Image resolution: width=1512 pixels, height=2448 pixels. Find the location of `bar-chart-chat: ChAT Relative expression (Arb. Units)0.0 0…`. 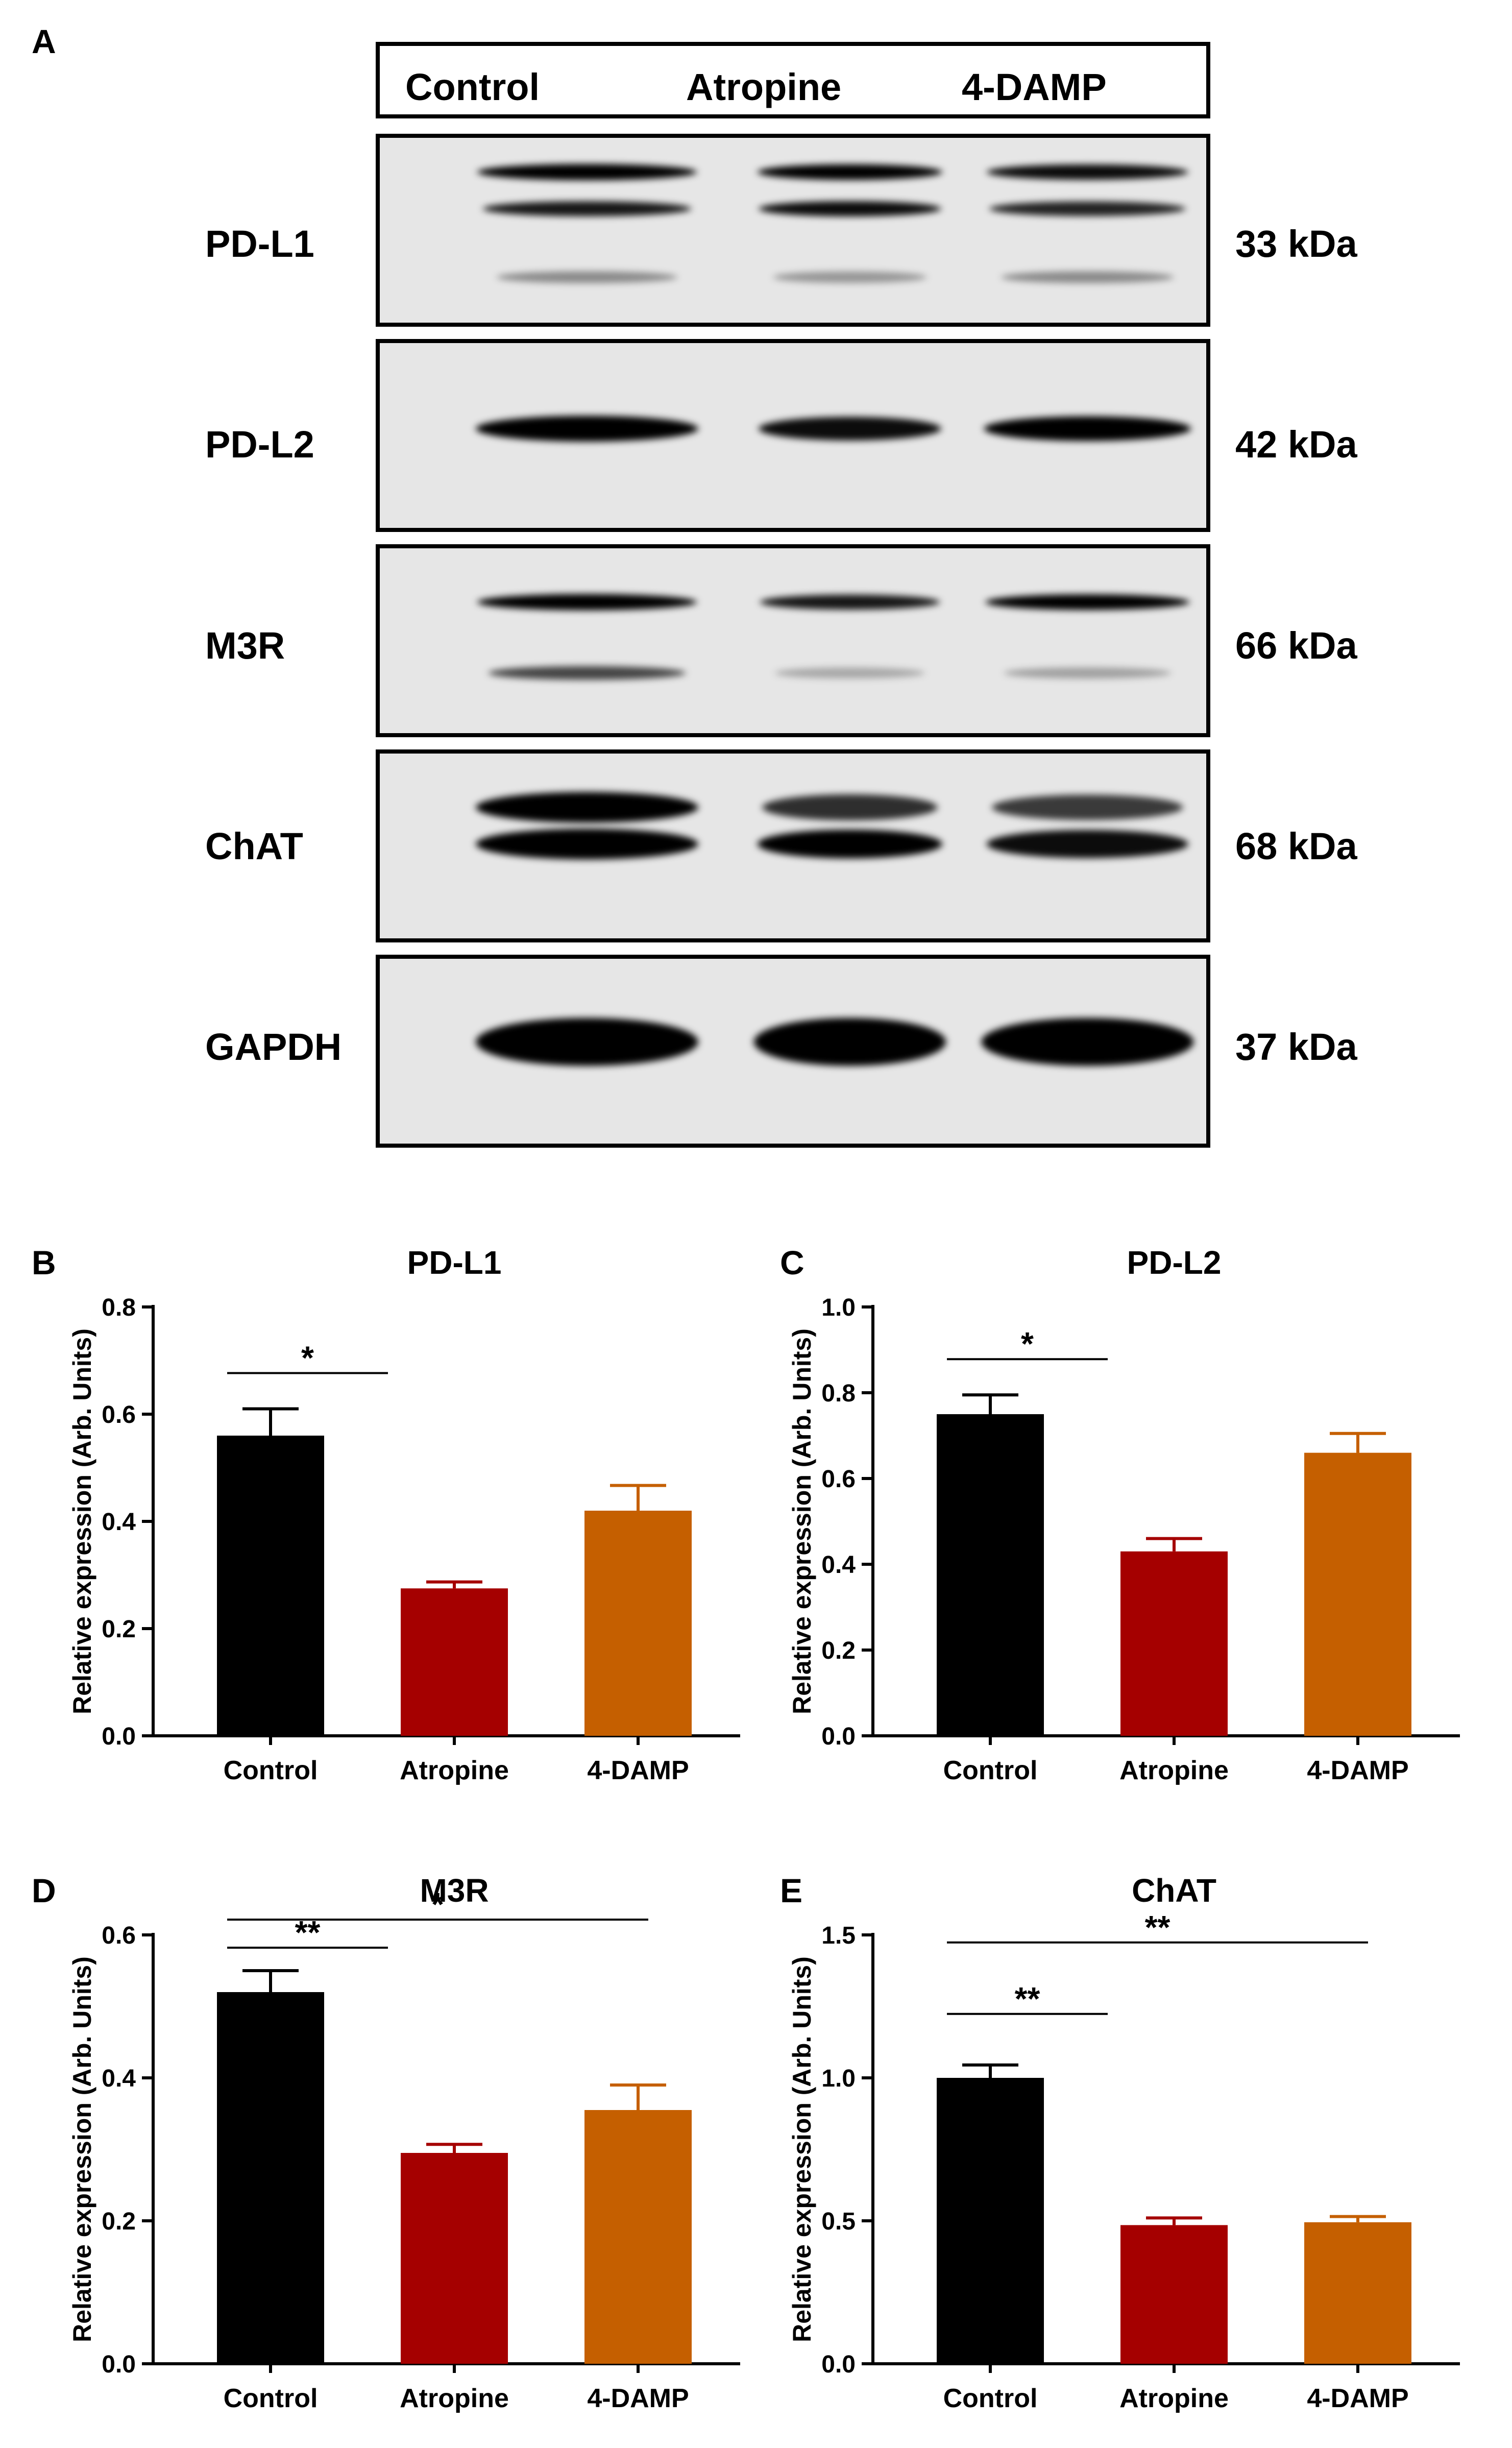

bar-chart-chat: ChAT Relative expression (Arb. Units)0.0 0… is located at coordinates (1124, 2142).